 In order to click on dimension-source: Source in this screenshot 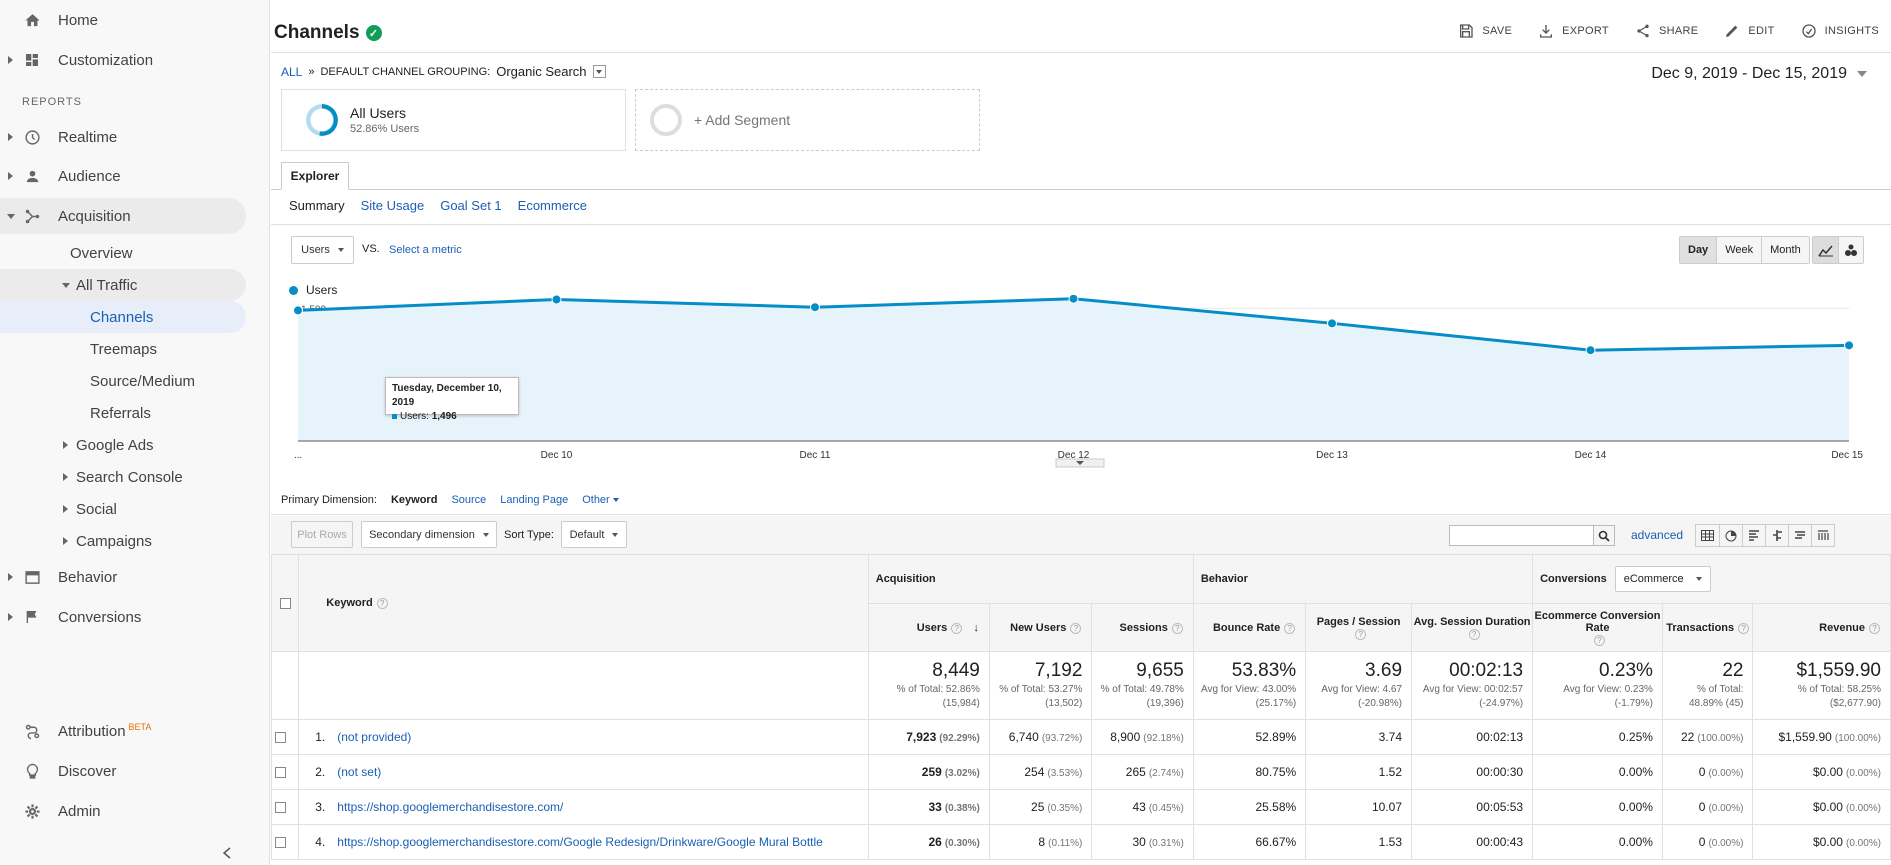, I will do `click(469, 500)`.